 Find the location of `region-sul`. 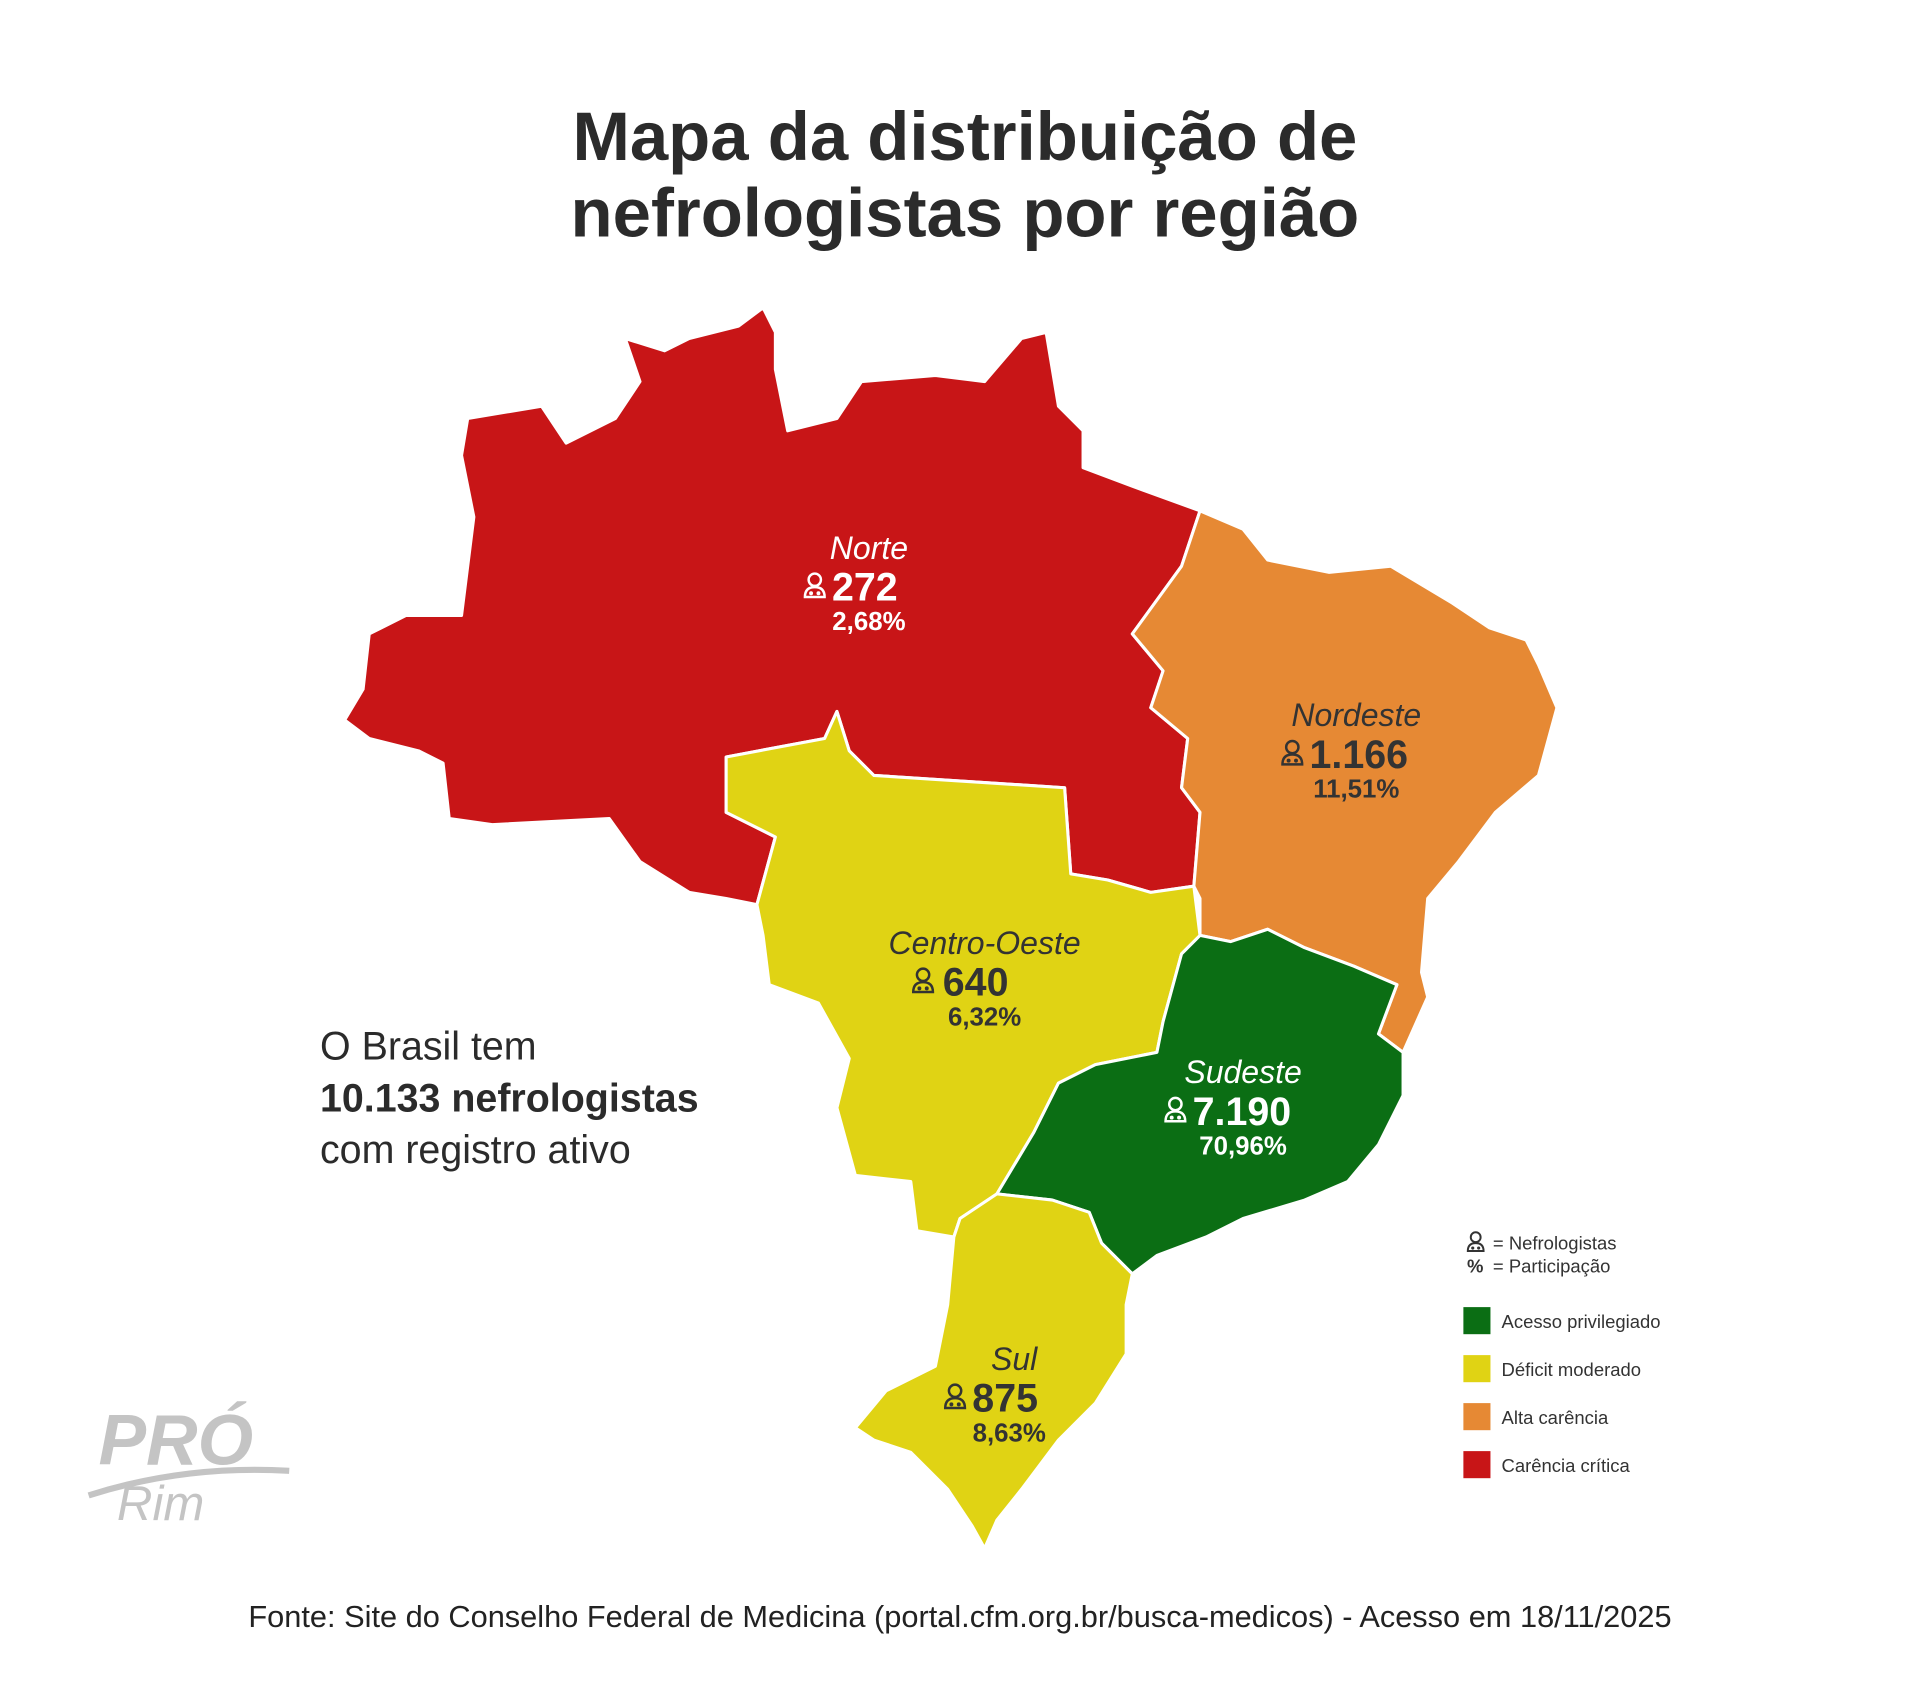

region-sul is located at coordinates (993, 1371).